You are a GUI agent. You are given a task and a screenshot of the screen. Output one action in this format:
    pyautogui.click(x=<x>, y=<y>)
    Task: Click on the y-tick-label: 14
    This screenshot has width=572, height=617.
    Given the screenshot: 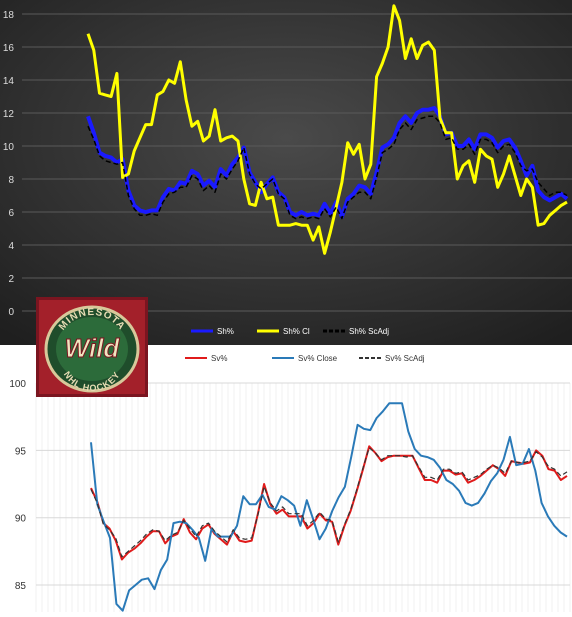 What is the action you would take?
    pyautogui.click(x=9, y=81)
    